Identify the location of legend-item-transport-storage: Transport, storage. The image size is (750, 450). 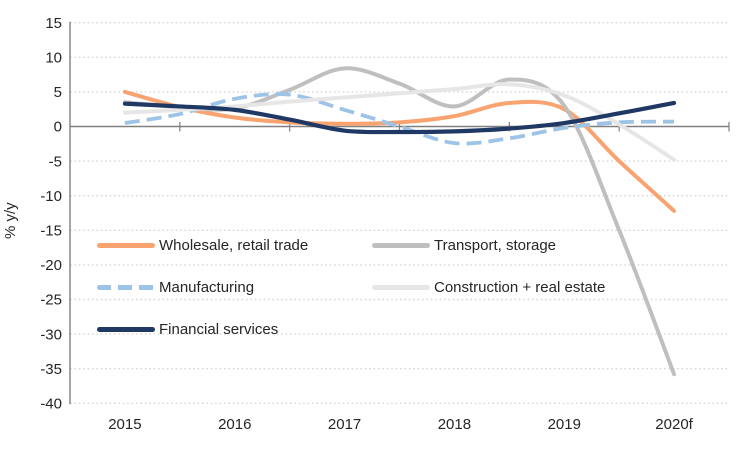
(464, 245).